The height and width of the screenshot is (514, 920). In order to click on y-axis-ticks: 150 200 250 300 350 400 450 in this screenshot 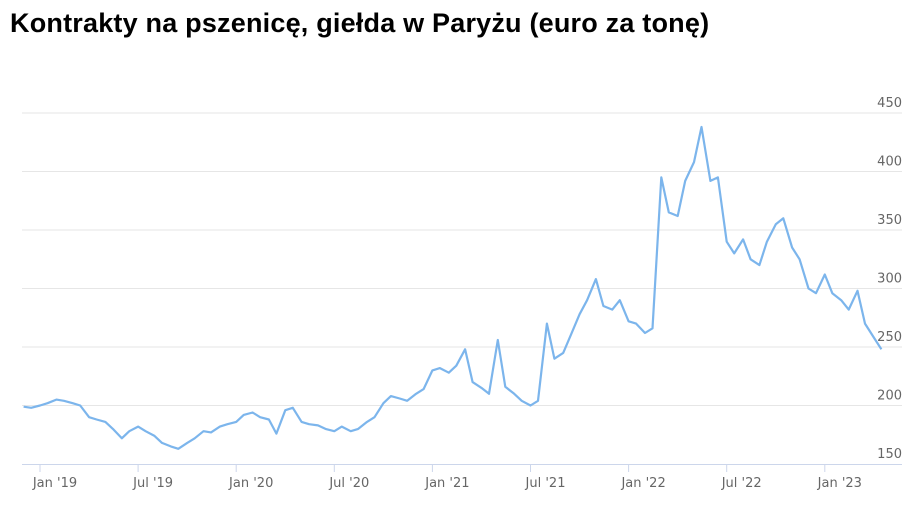, I will do `click(889, 279)`.